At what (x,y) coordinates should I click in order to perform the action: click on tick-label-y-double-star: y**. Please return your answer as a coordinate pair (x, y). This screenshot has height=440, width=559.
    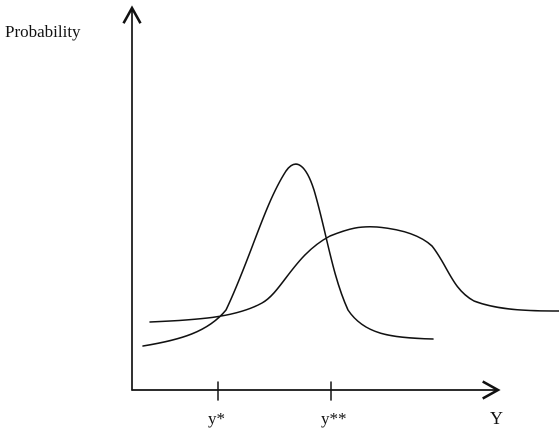
    Looking at the image, I should click on (334, 418).